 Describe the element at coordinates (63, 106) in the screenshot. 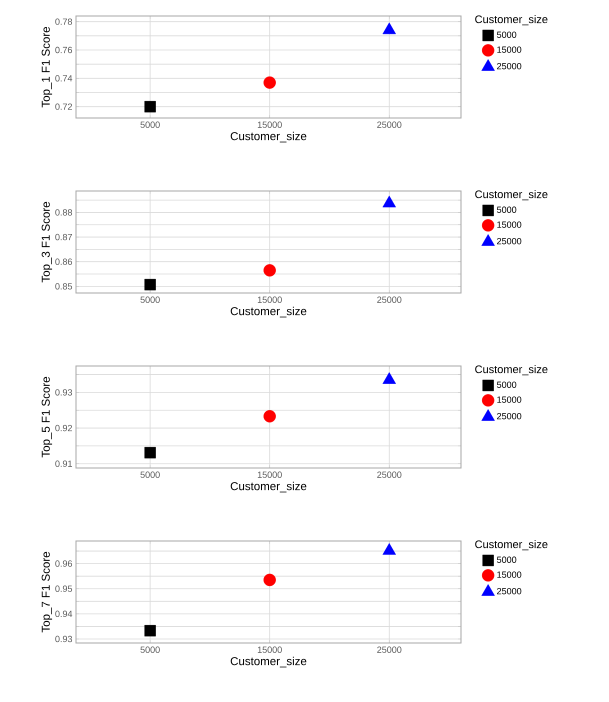

I see `y-tick-label: 0.72` at that location.